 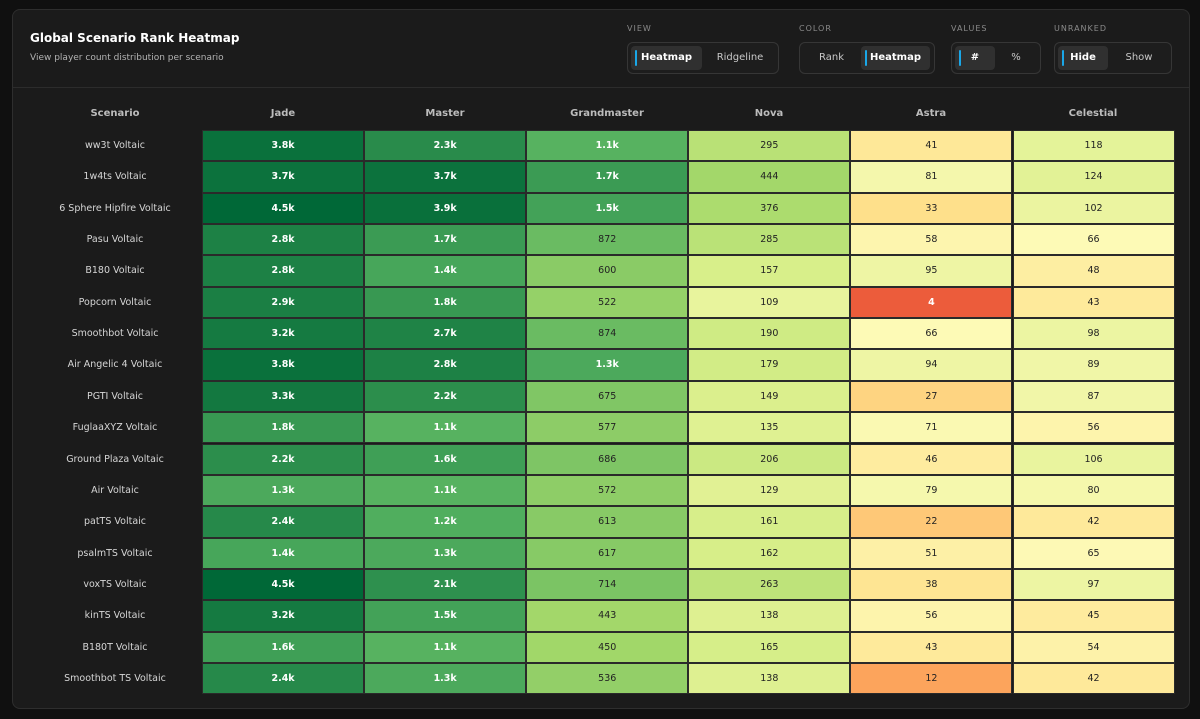 What do you see at coordinates (607, 678) in the screenshot?
I see `heatmap-cell-grandmaster: 536` at bounding box center [607, 678].